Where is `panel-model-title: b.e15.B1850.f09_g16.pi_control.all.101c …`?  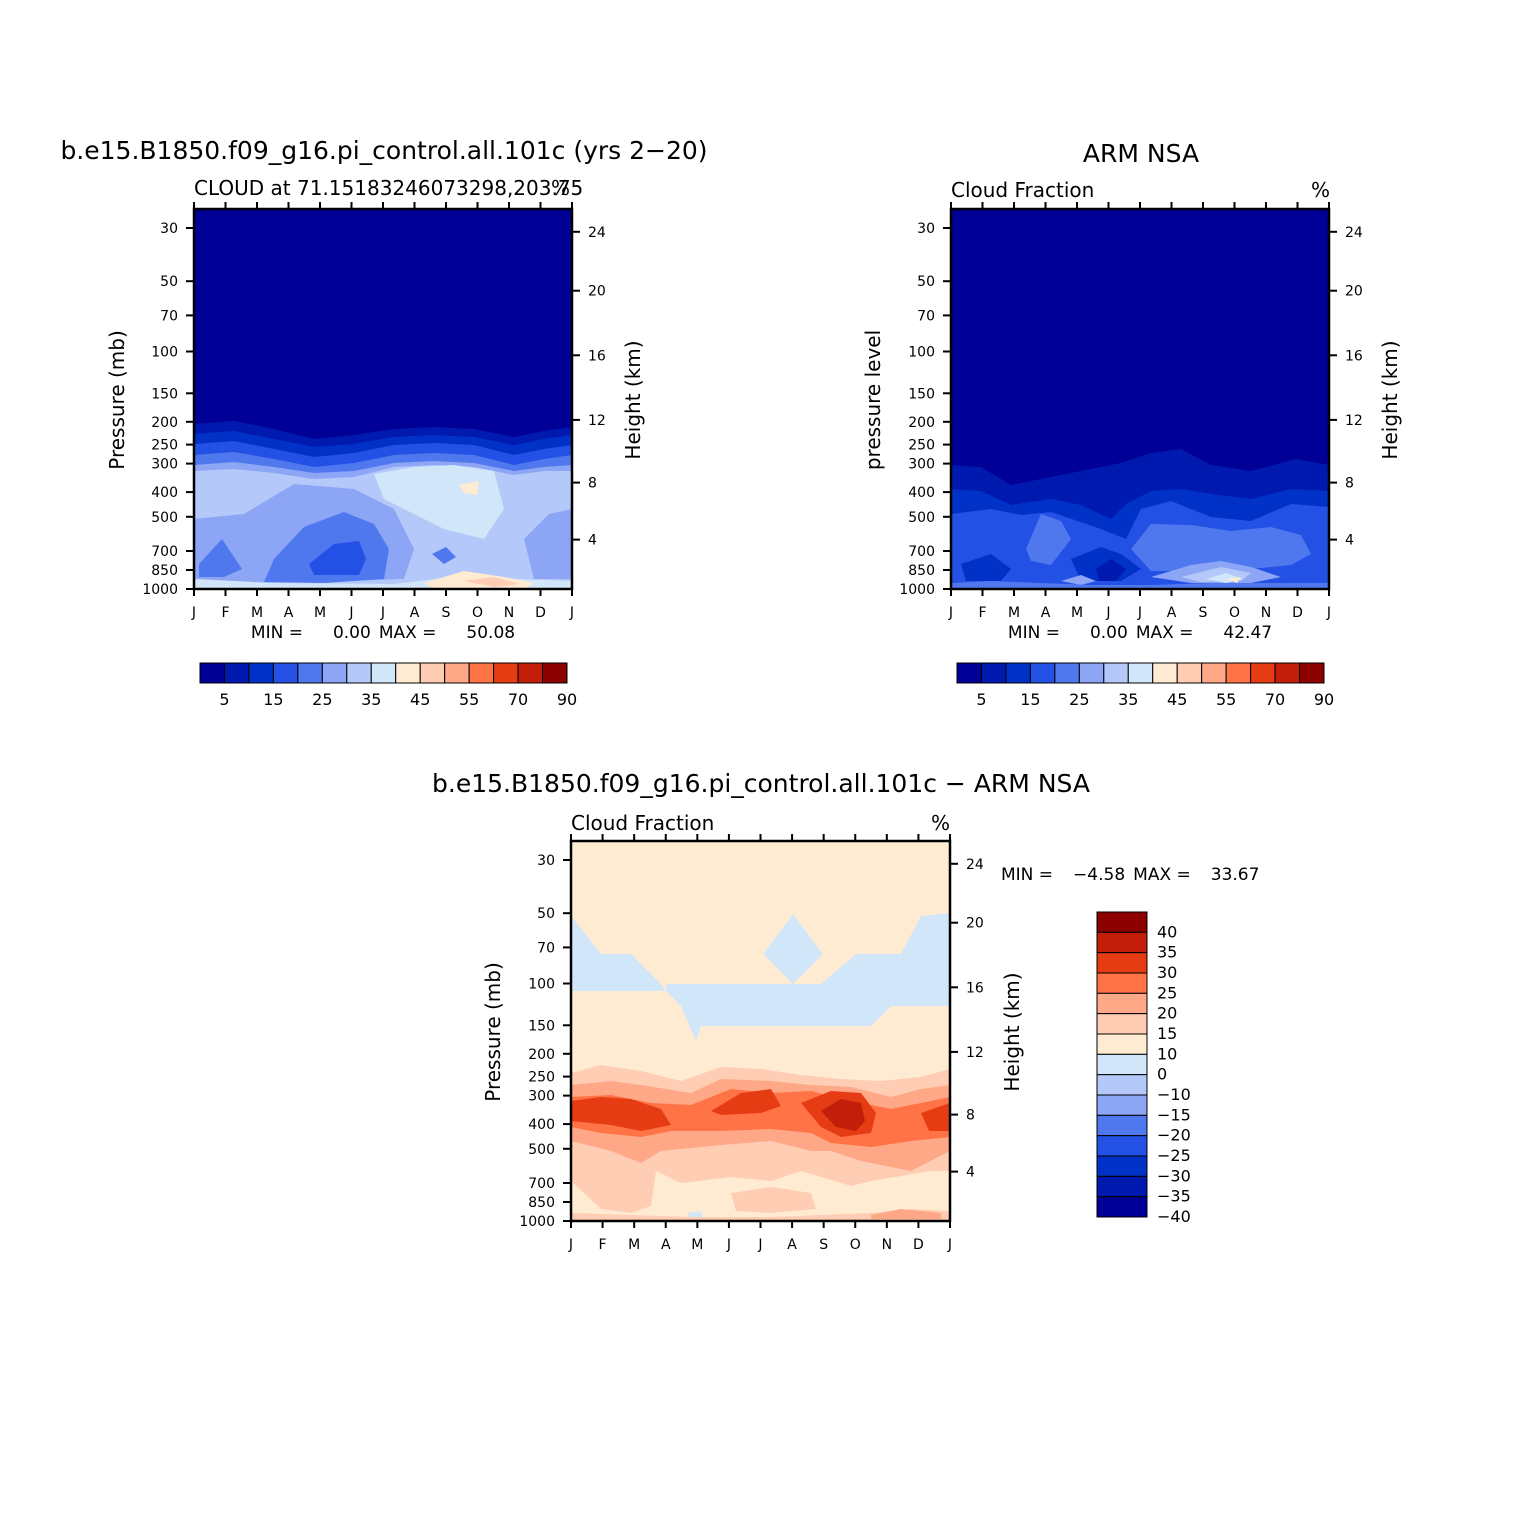 panel-model-title: b.e15.B1850.f09_g16.pi_control.all.101c … is located at coordinates (383, 150).